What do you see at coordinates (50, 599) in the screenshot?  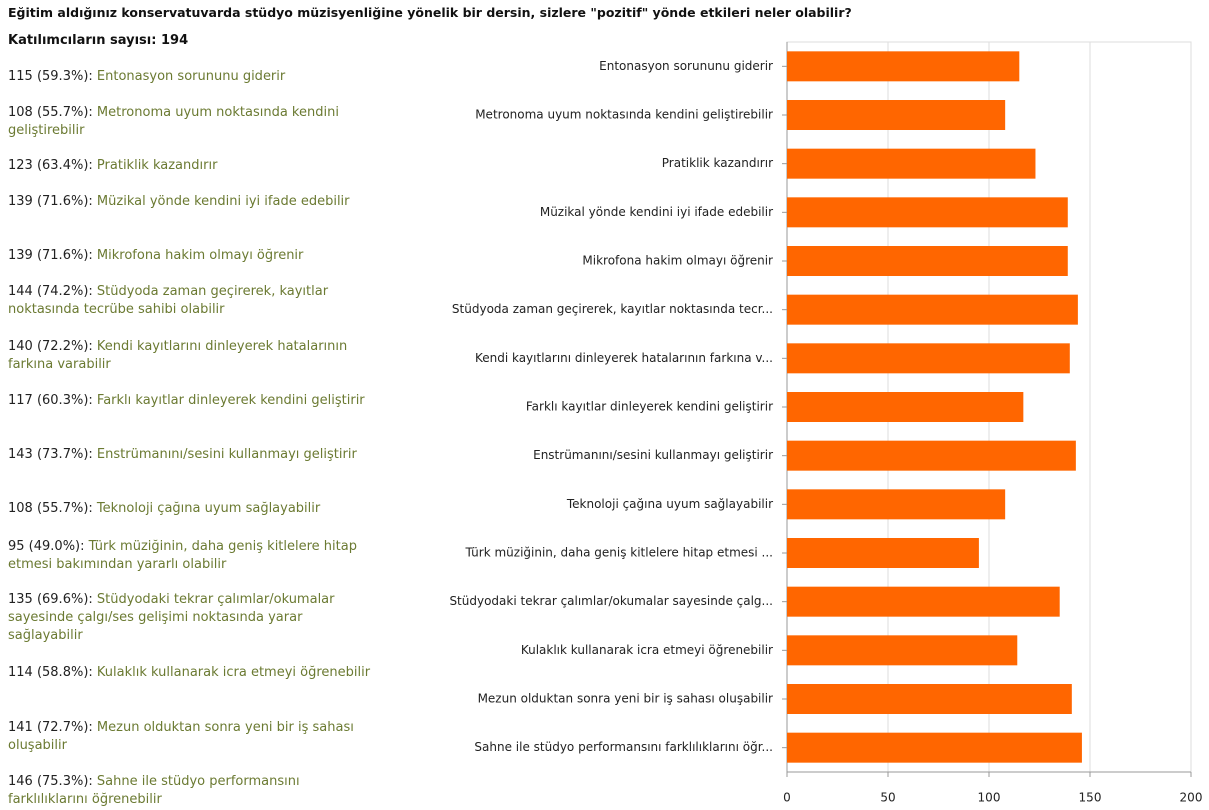 I see `response-count: 135 (69.6%):` at bounding box center [50, 599].